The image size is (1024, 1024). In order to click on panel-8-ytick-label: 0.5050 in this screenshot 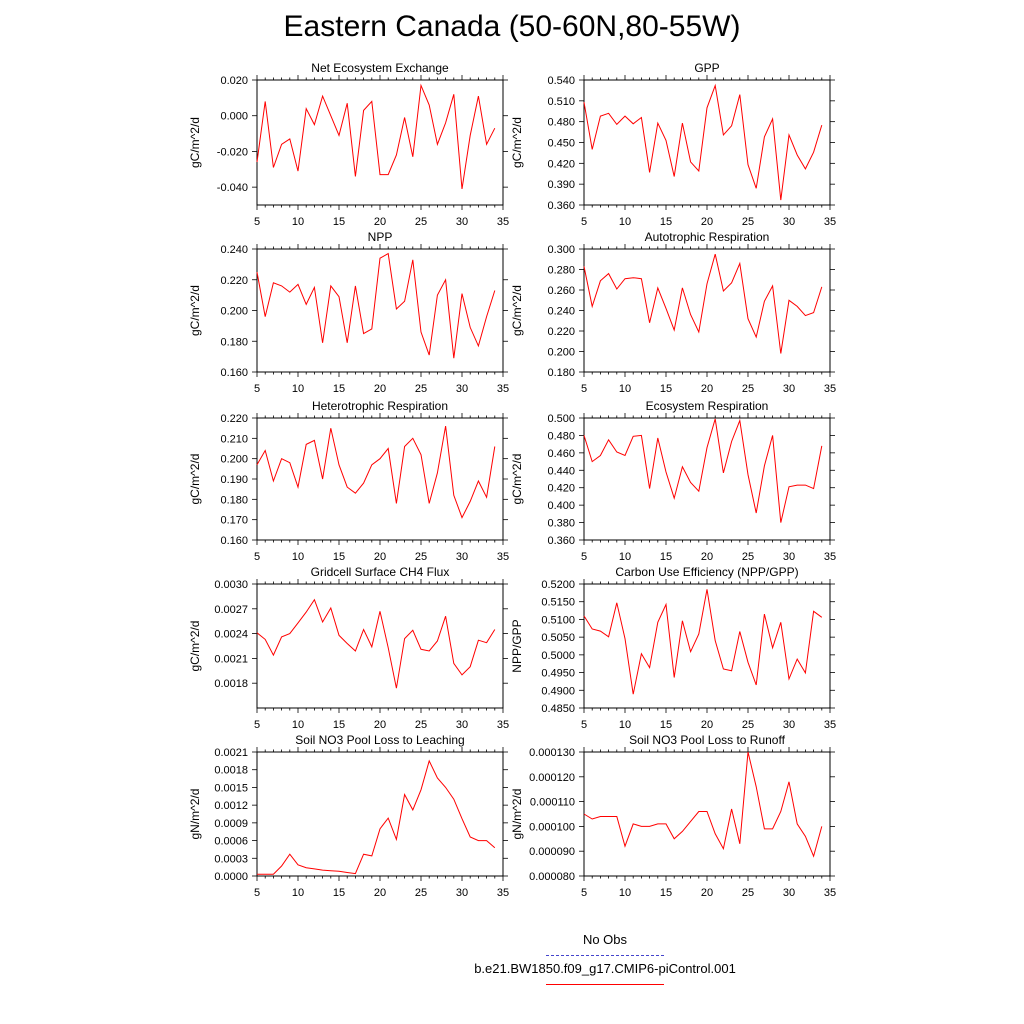, I will do `click(558, 638)`.